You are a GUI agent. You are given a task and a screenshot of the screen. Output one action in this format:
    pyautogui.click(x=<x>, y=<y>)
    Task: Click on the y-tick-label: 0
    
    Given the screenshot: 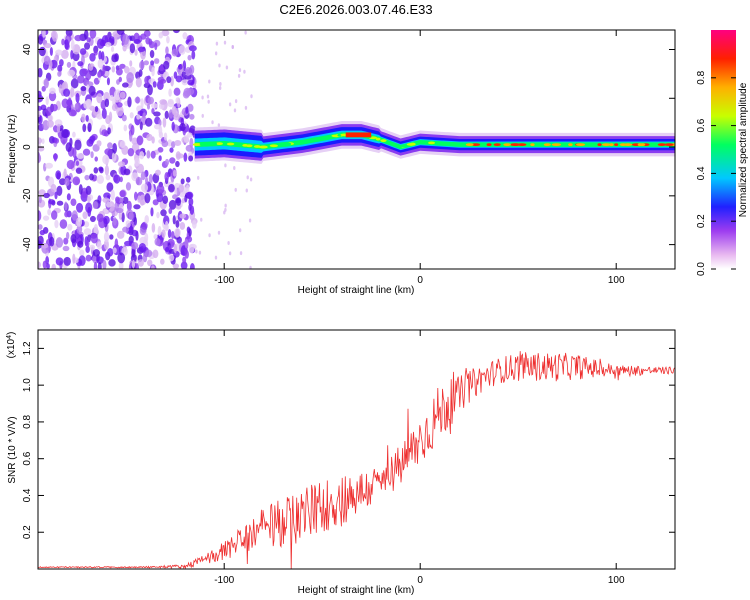 What is the action you would take?
    pyautogui.click(x=27, y=147)
    